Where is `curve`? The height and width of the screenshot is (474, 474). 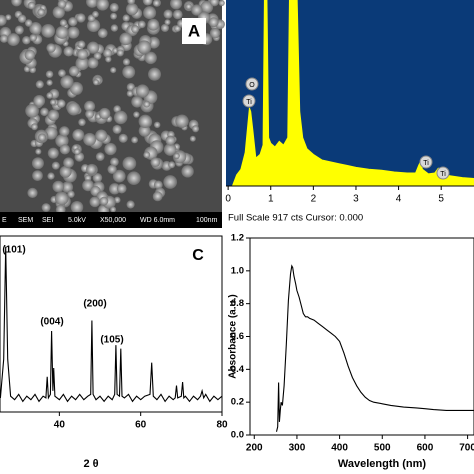
curve is located at coordinates (374, 348).